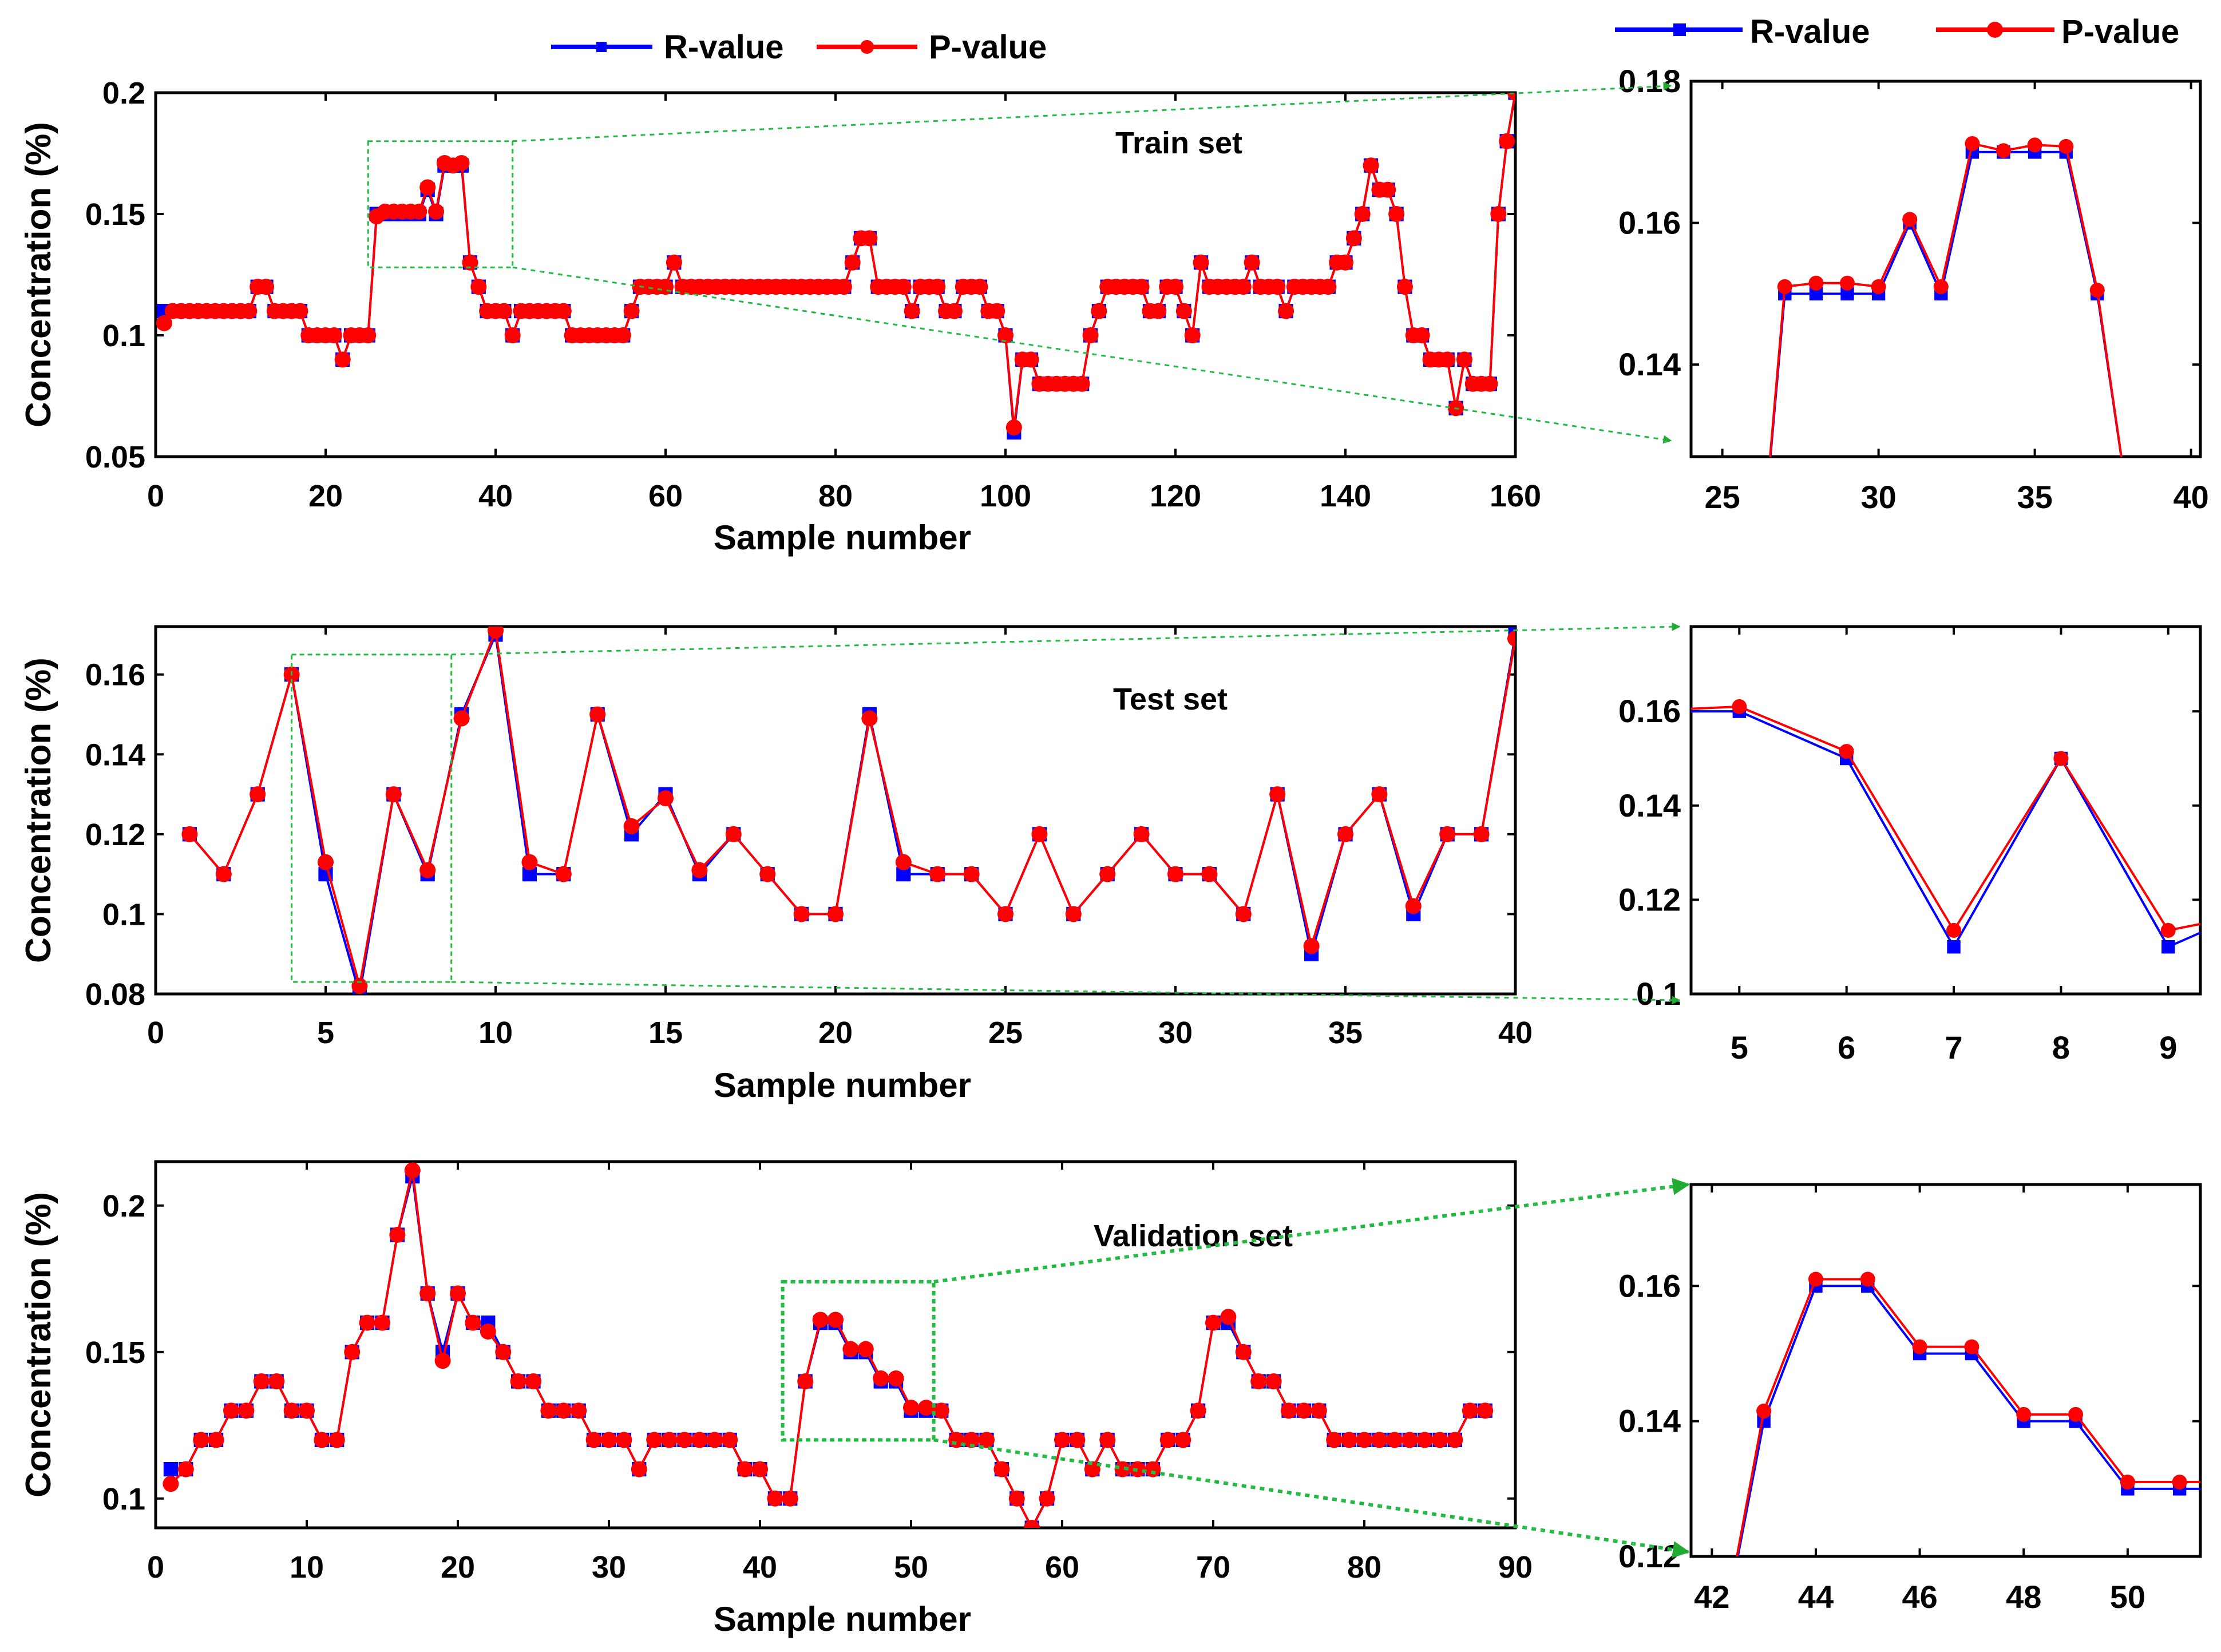 The width and height of the screenshot is (2221, 1652). I want to click on x-tick-label: 46, so click(1920, 1597).